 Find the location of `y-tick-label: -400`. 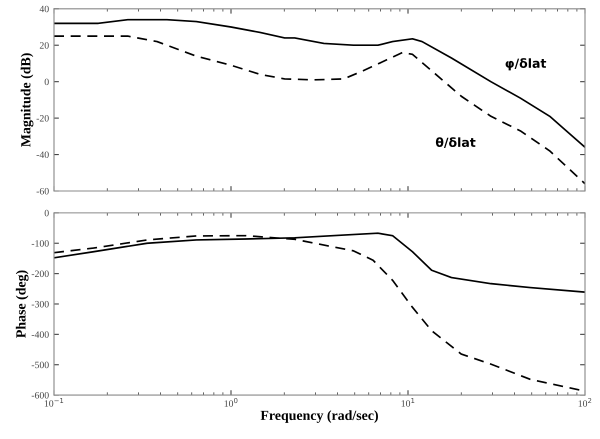

y-tick-label: -400 is located at coordinates (40, 334).